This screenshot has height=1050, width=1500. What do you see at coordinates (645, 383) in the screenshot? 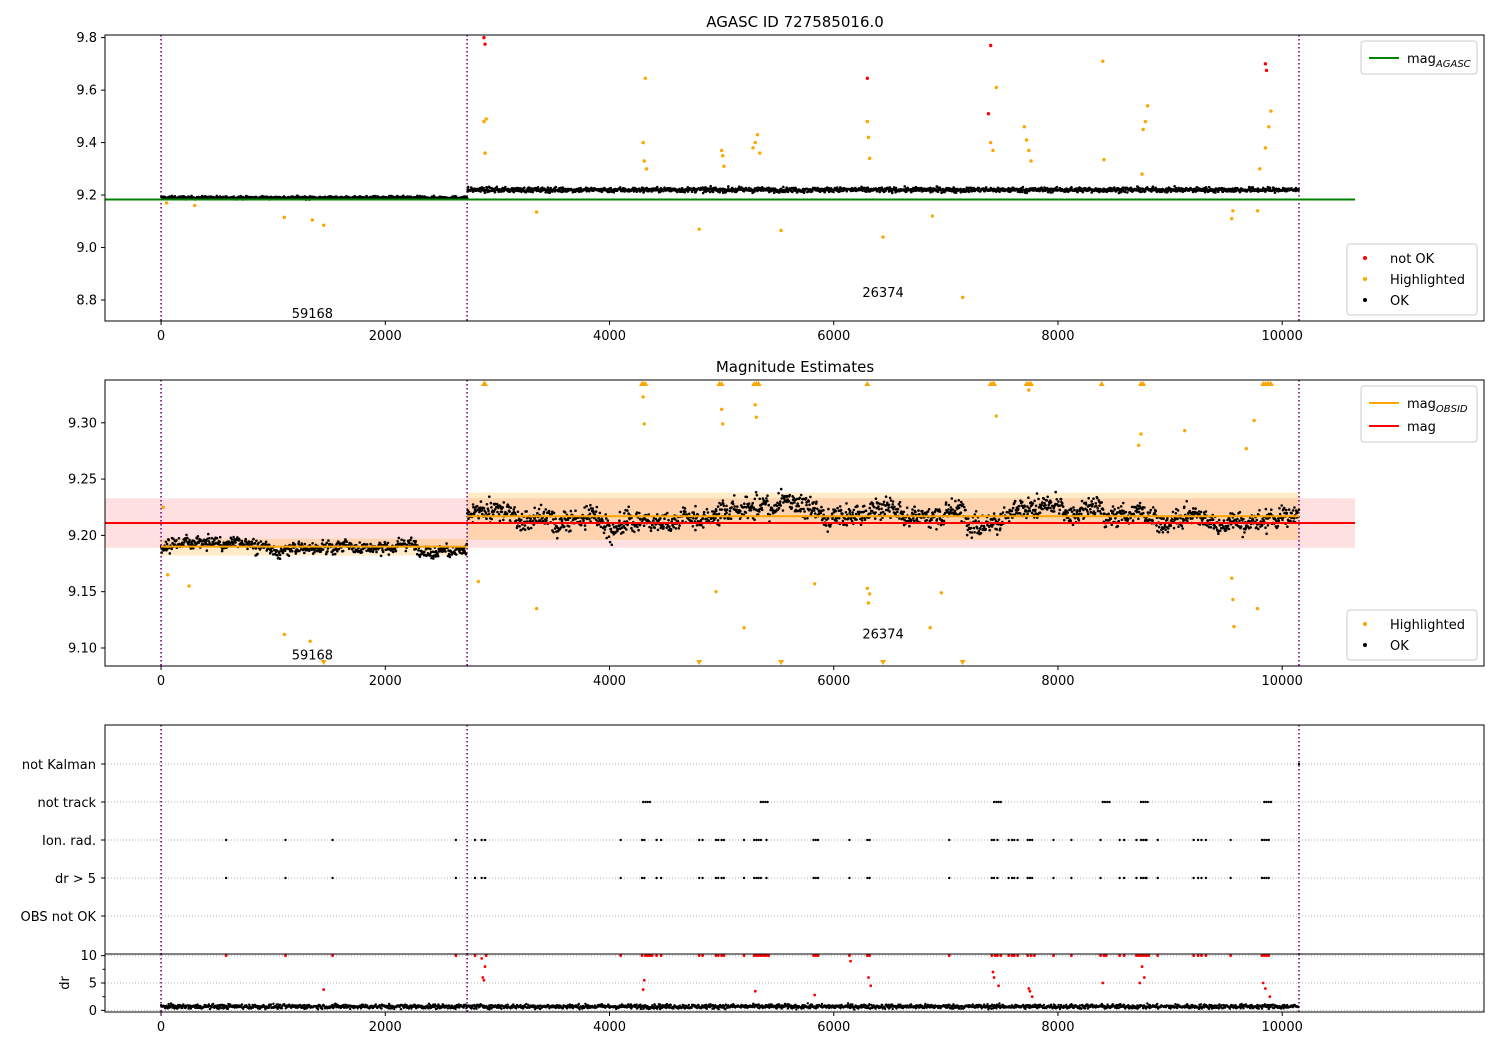
I see `clipped-high-marker` at bounding box center [645, 383].